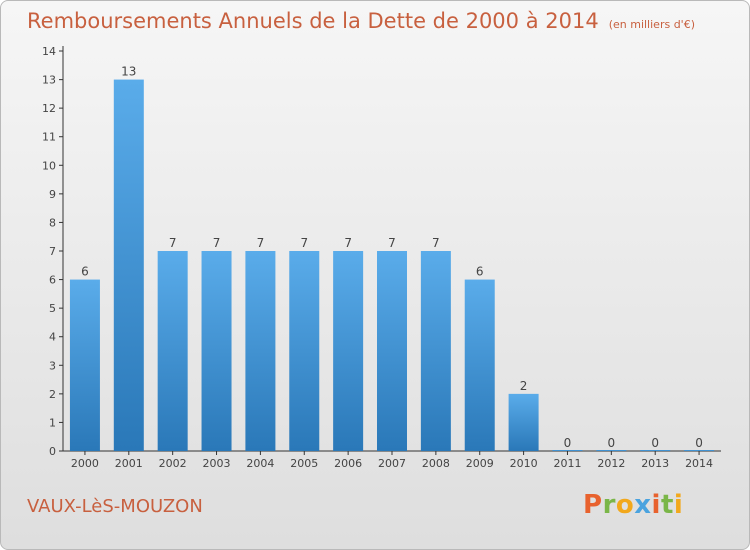 The width and height of the screenshot is (750, 550). I want to click on commune-name: VAUX-LèS-MOUZON, so click(115, 506).